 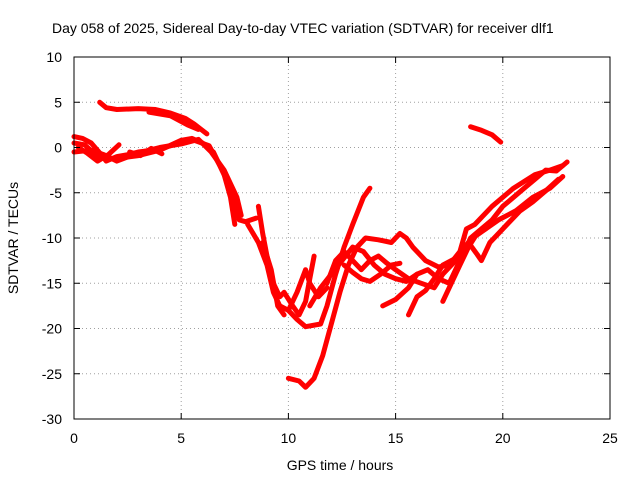 I want to click on series-line-arc-r, so click(x=464, y=265).